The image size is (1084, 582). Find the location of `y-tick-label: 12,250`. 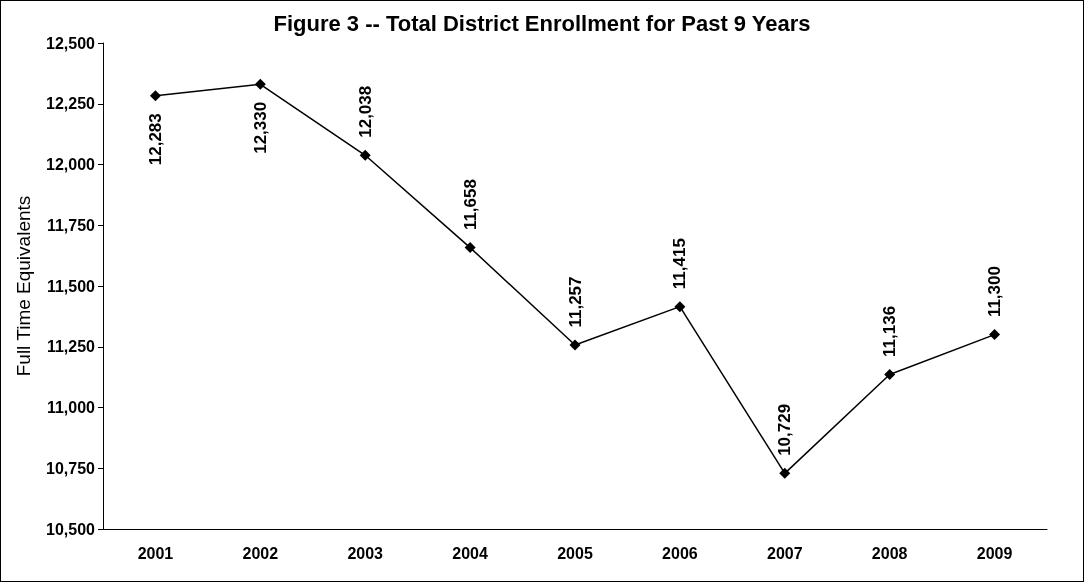

y-tick-label: 12,250 is located at coordinates (71, 104).